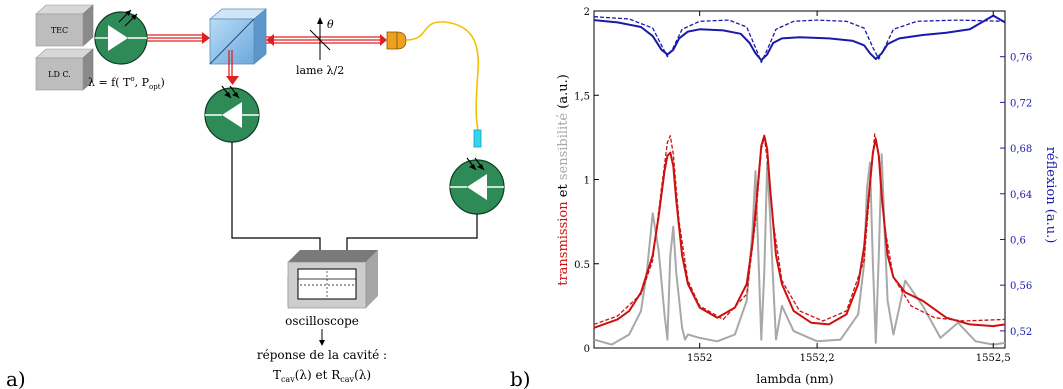 This screenshot has height=389, width=1063. I want to click on oscilloscope-label: oscilloscope, so click(322, 321).